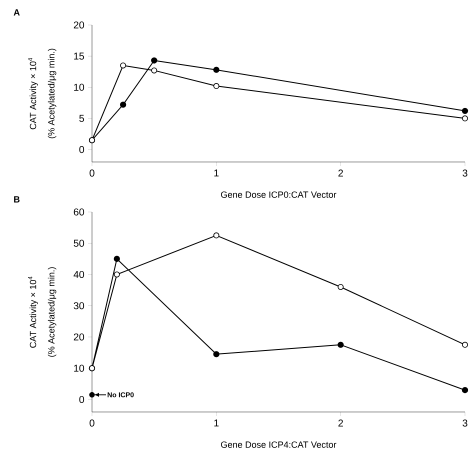 The width and height of the screenshot is (472, 450). What do you see at coordinates (278, 444) in the screenshot?
I see `x-axis-title: Gene Dose ICP4:CAT Vector` at bounding box center [278, 444].